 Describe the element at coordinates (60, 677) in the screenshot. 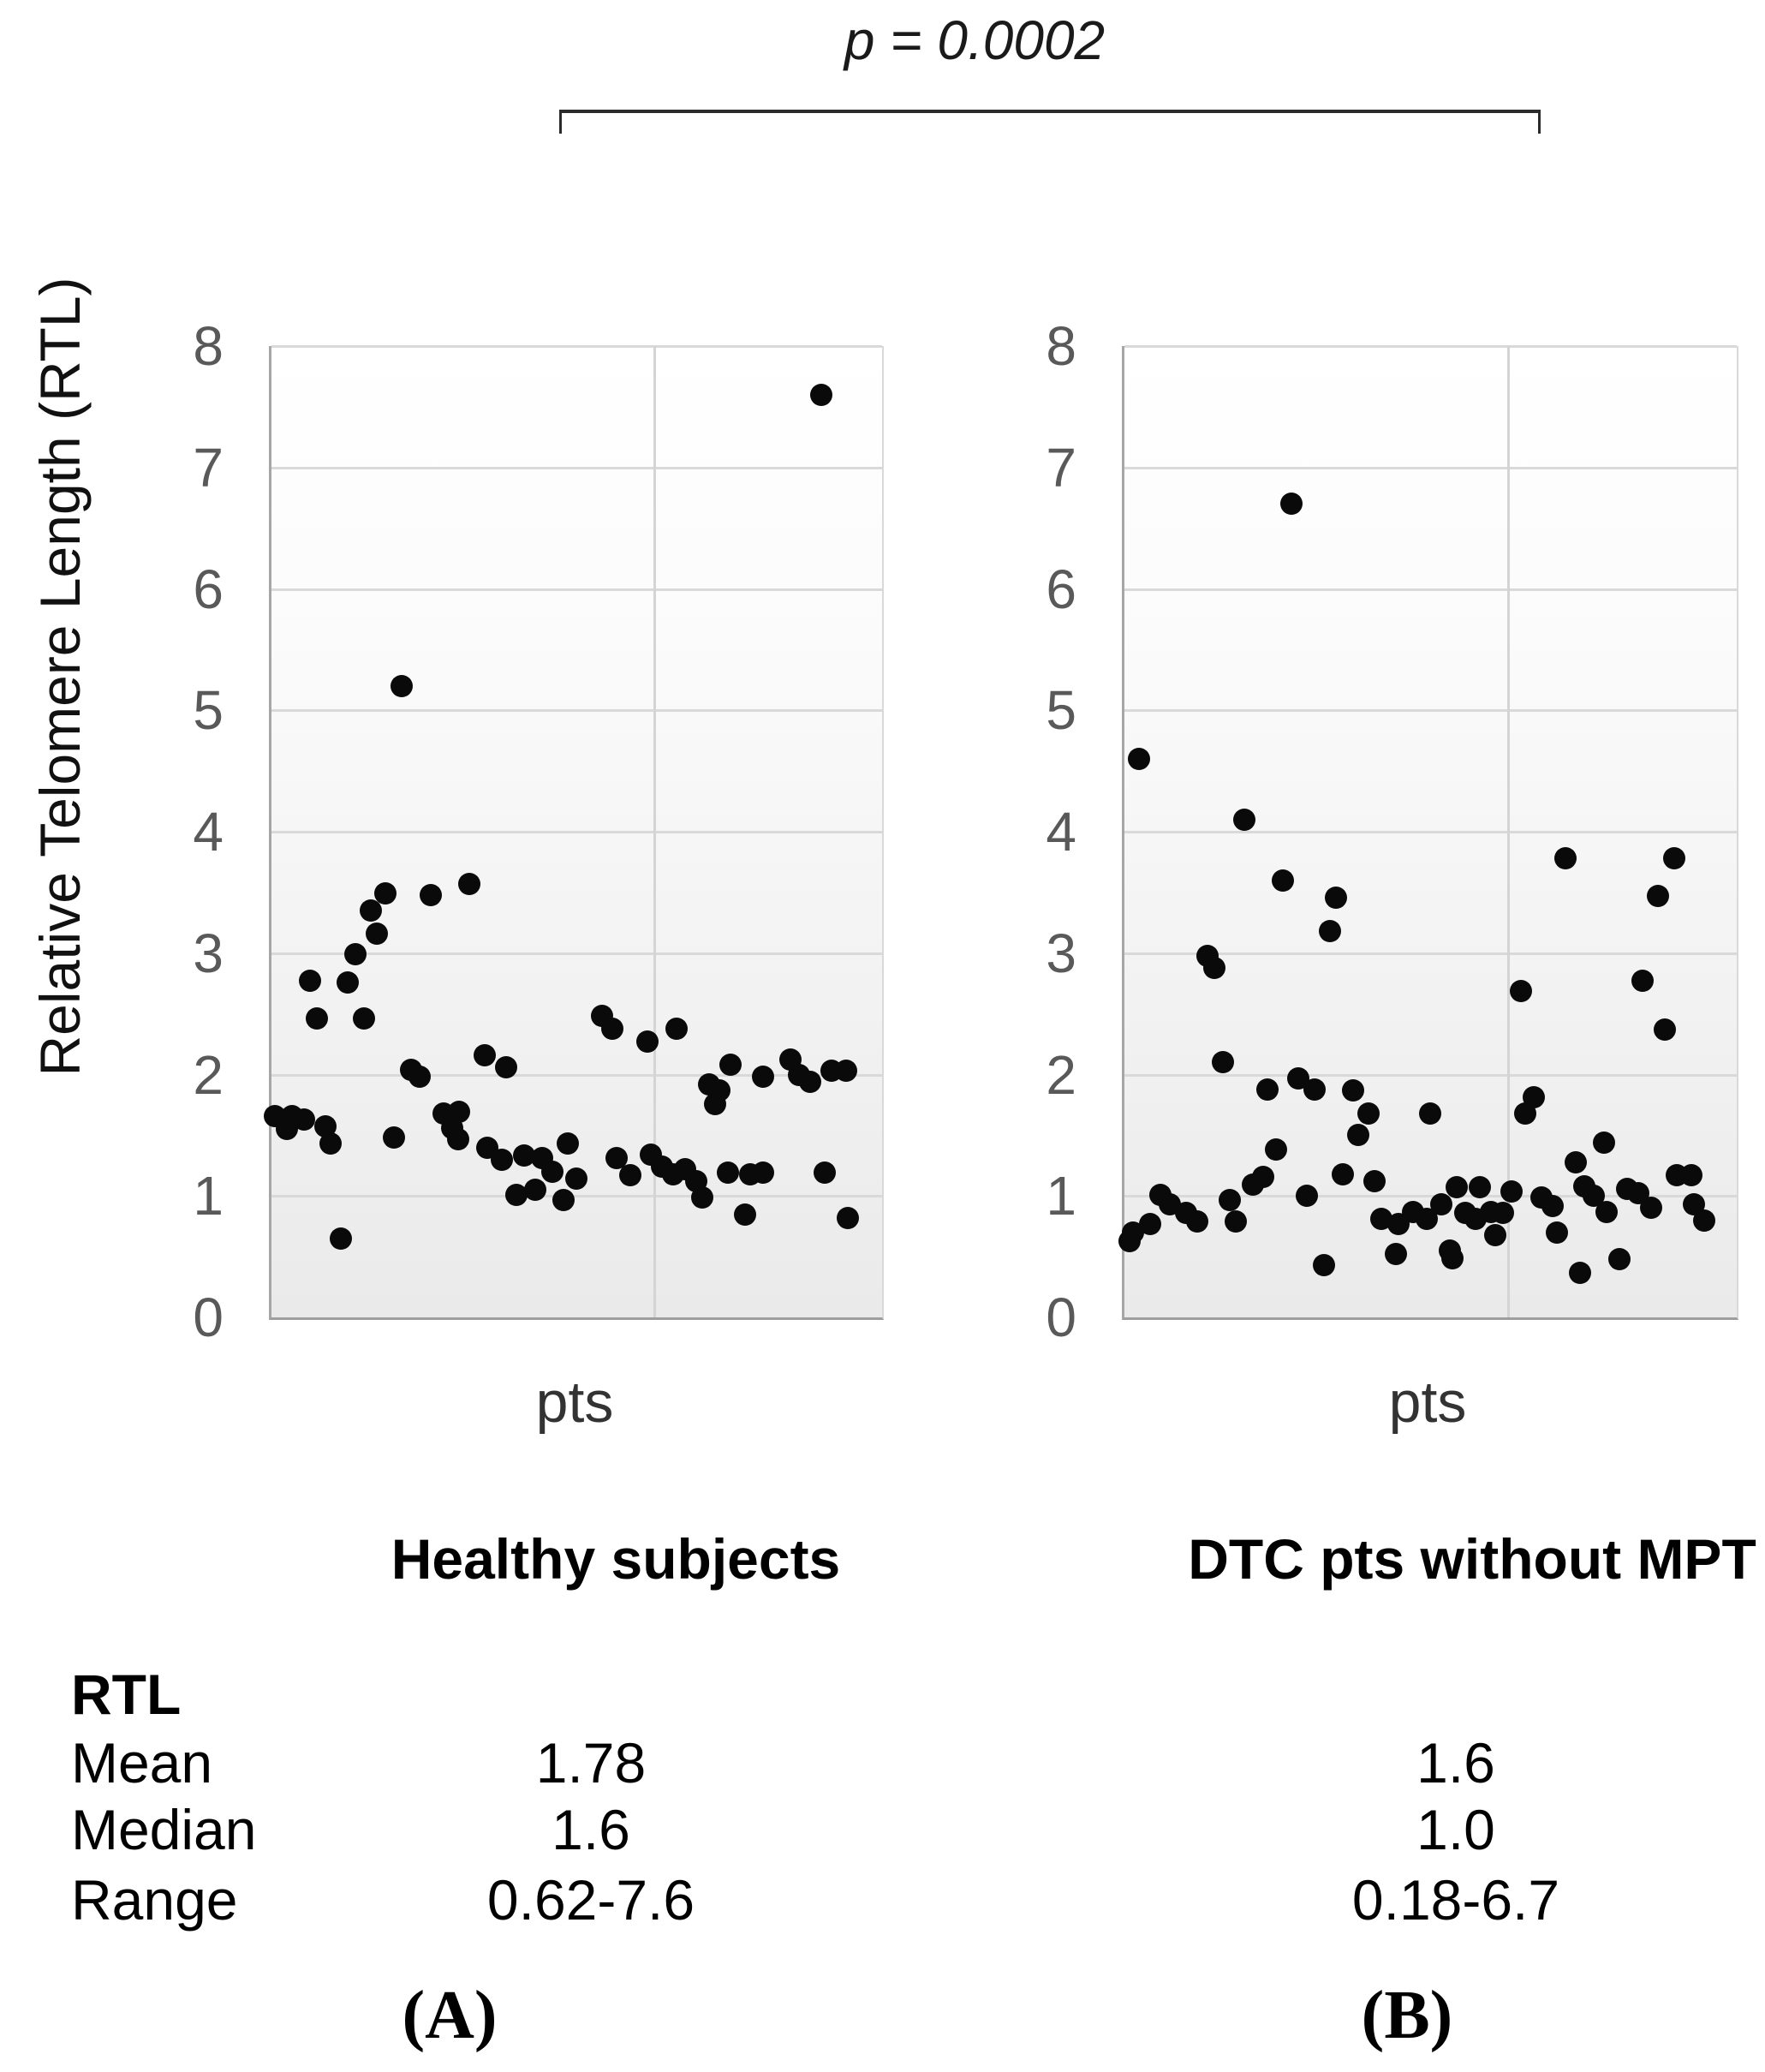

I see `y-axis-title: Relative Telomere Length (RTL)` at that location.